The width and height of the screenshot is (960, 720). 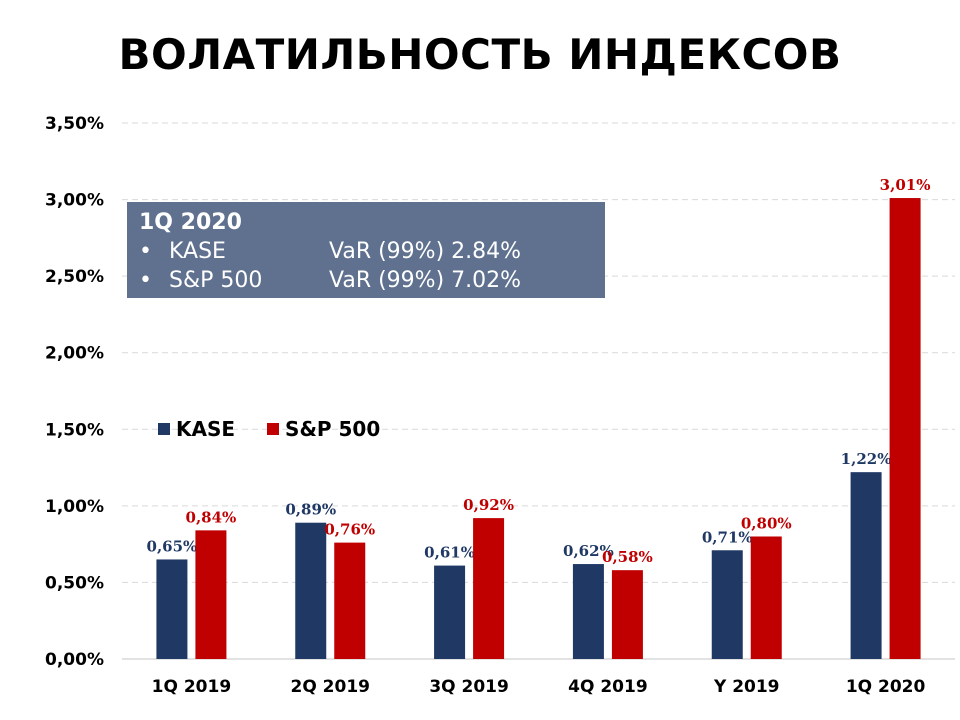 What do you see at coordinates (766, 523) in the screenshot?
I see `data-label-sp500: 0,80%` at bounding box center [766, 523].